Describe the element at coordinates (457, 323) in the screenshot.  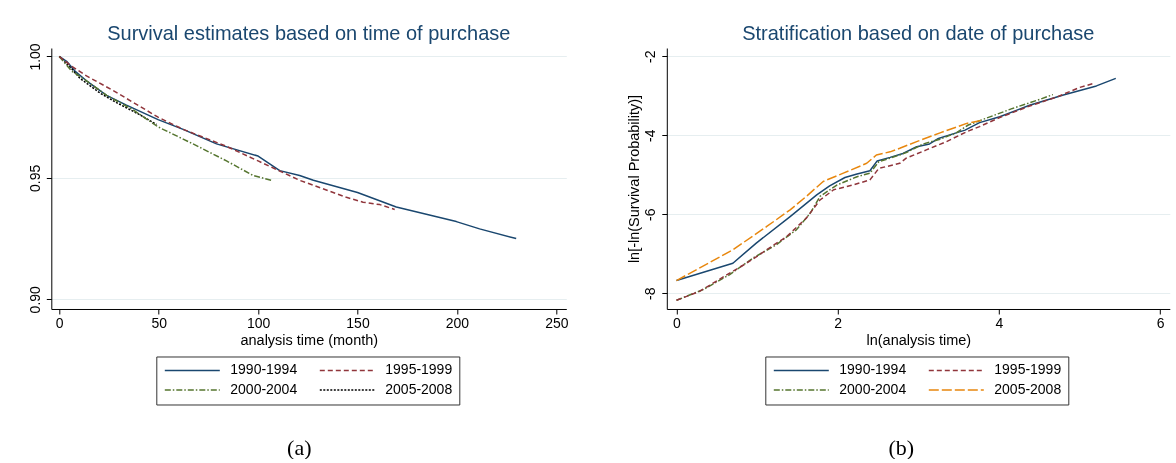
I see `x-tick-label: 200` at that location.